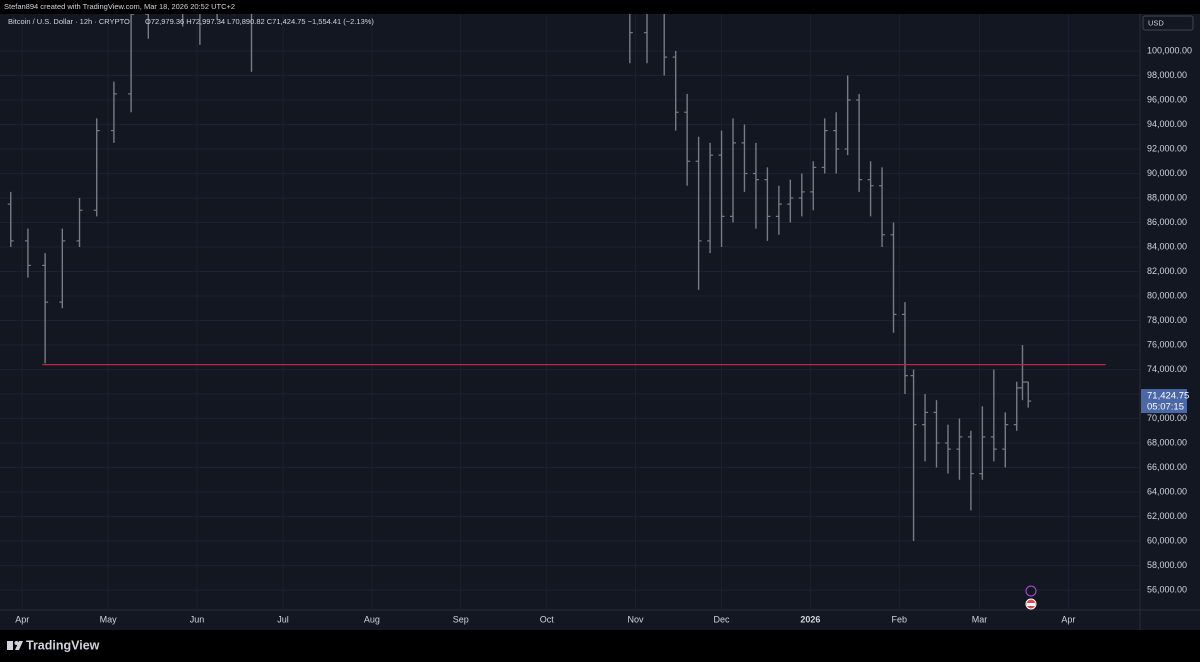 This screenshot has width=1200, height=662. What do you see at coordinates (1167, 467) in the screenshot?
I see `y-tick-label: 66,000.00` at bounding box center [1167, 467].